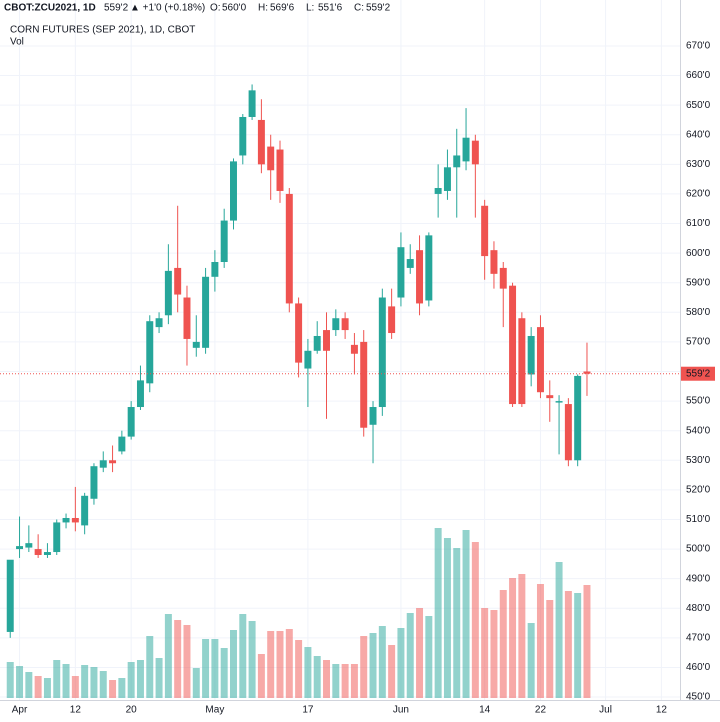  I want to click on x-tick-label: Jun, so click(401, 710).